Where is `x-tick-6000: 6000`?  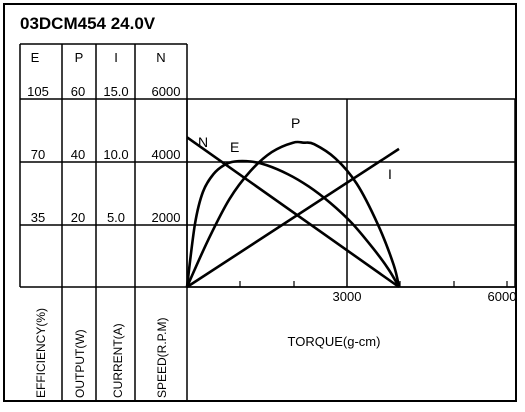 x-tick-6000: 6000 is located at coordinates (502, 296).